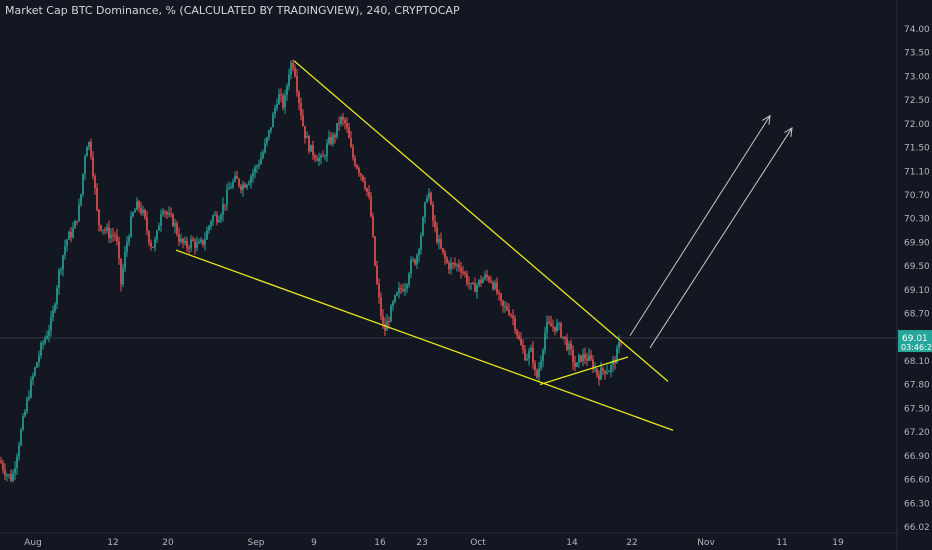  I want to click on y-tick-label: 66.90, so click(917, 457).